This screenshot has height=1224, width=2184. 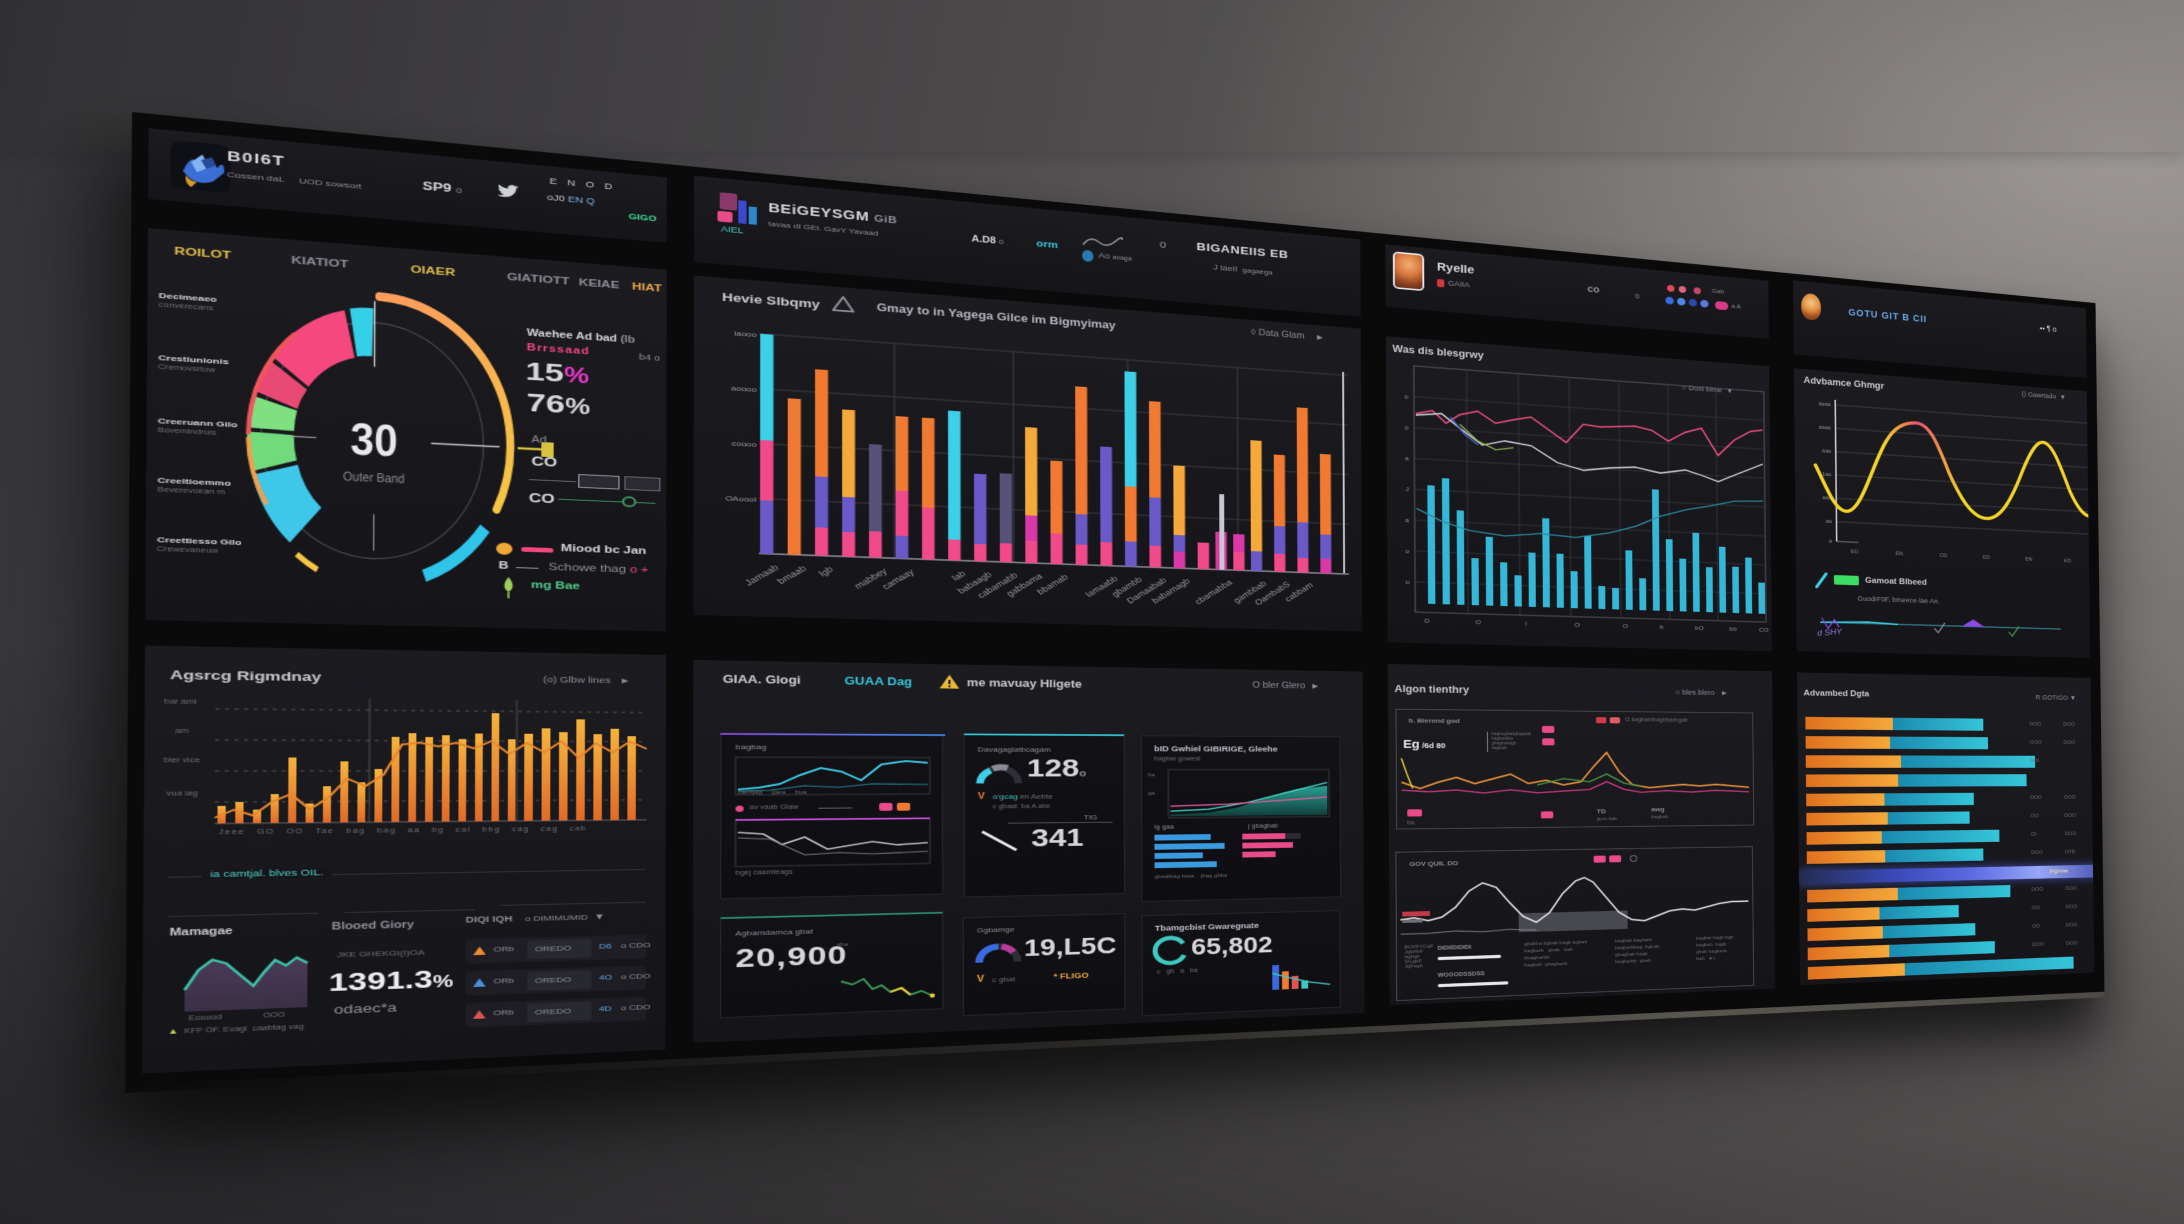 I want to click on svg-text: D, so click(x=1426, y=621).